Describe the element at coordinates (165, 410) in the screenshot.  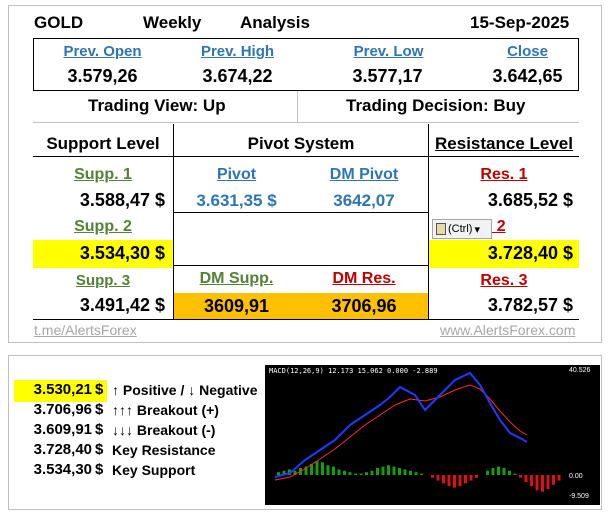
I see `summary-label: ↑↑↑ Breakout (+)` at that location.